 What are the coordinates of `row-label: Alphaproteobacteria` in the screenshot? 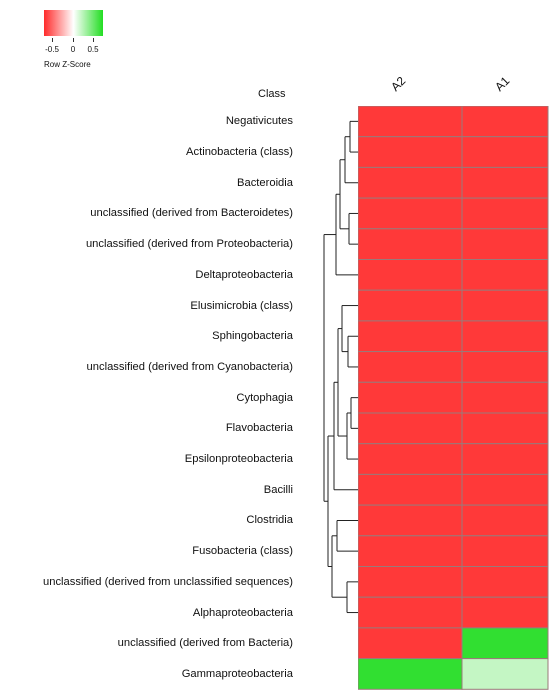 It's located at (243, 613).